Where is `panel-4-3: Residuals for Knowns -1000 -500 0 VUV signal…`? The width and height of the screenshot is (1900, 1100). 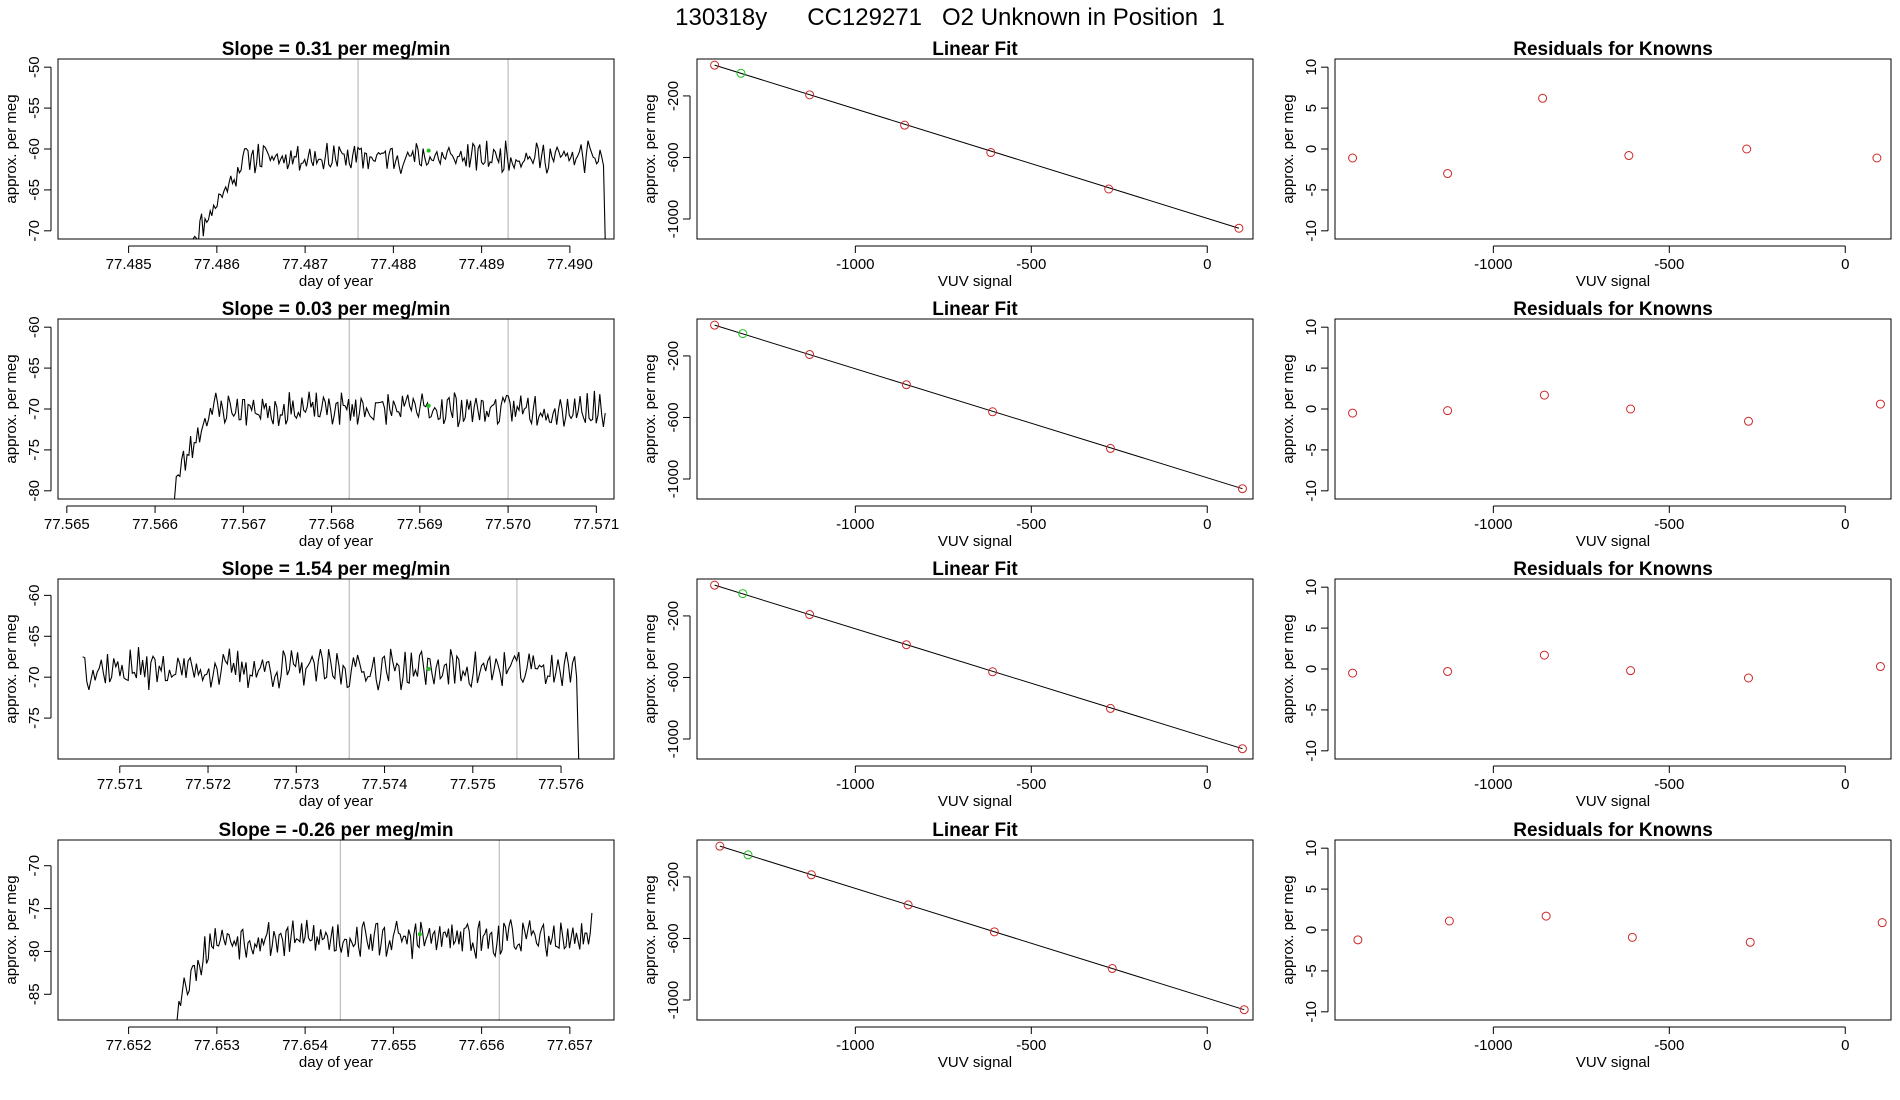
panel-4-3: Residuals for Knowns -1000 -500 0 VUV signal… is located at coordinates (1586, 945).